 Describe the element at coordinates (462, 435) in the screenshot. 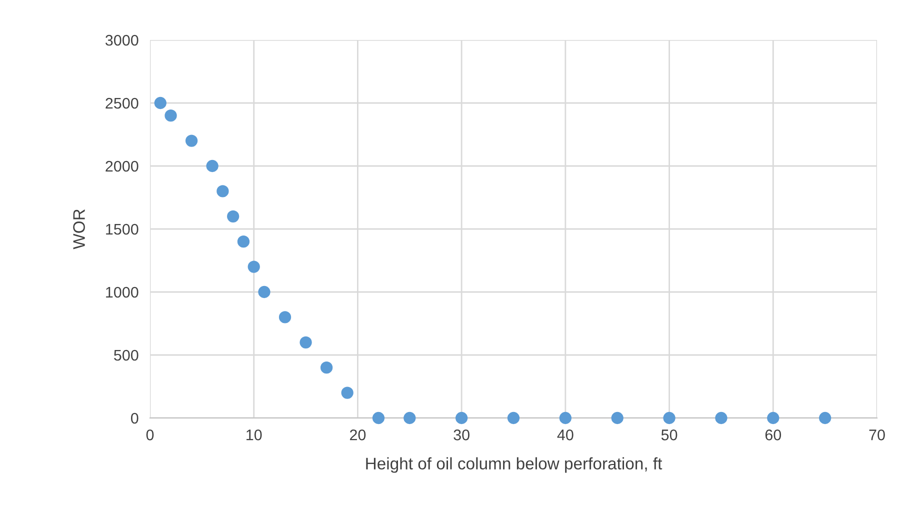

I see `x-tick-label: 30` at that location.